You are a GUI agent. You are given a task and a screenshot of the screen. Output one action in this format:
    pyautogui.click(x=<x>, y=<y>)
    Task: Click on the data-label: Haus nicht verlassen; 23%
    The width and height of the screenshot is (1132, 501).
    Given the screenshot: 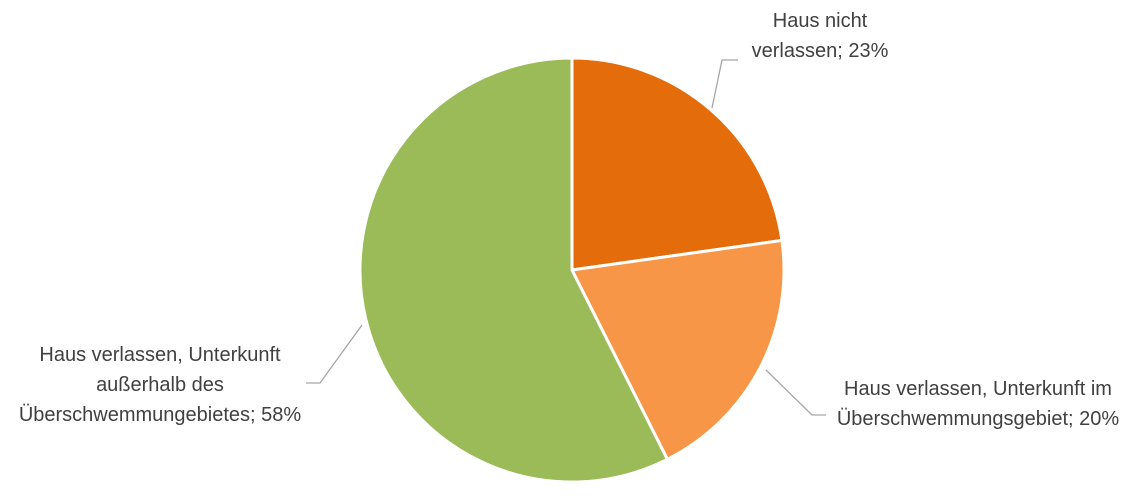 What is the action you would take?
    pyautogui.click(x=820, y=36)
    